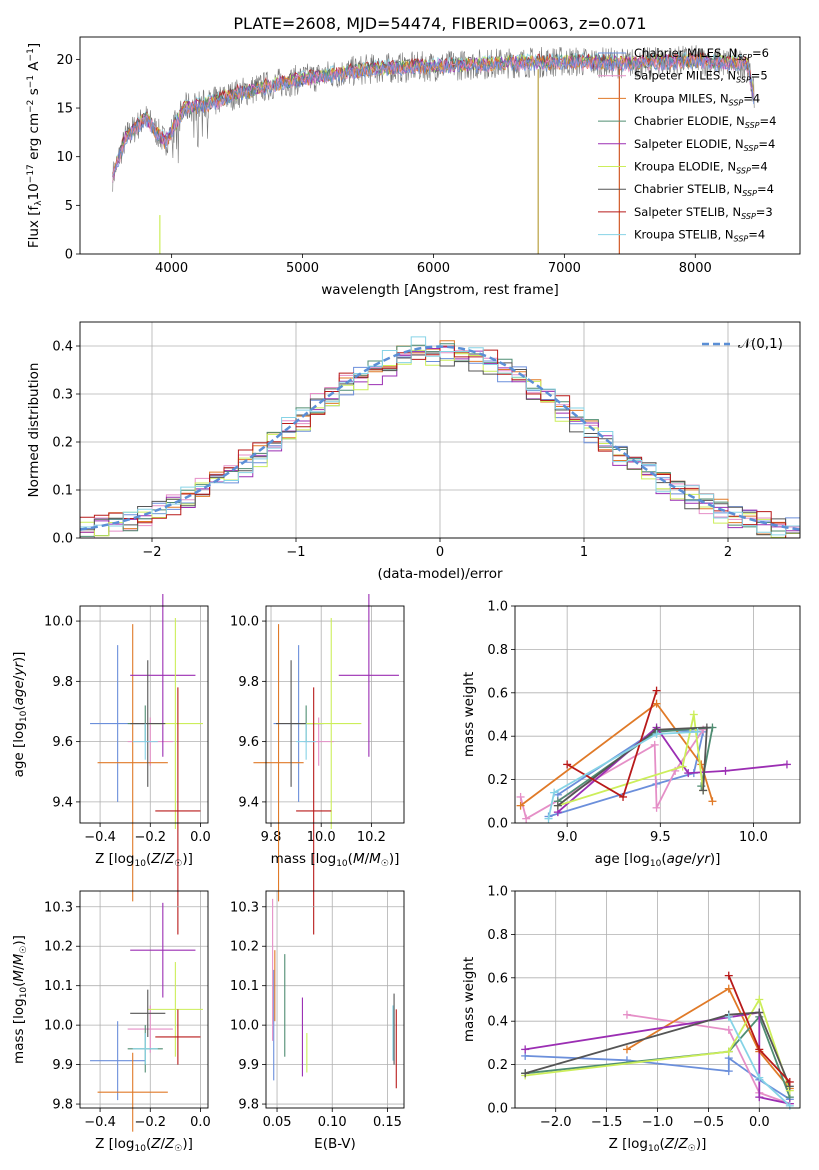  I want to click on y-axis-label: age [log10(age/yr)], so click(20, 715).